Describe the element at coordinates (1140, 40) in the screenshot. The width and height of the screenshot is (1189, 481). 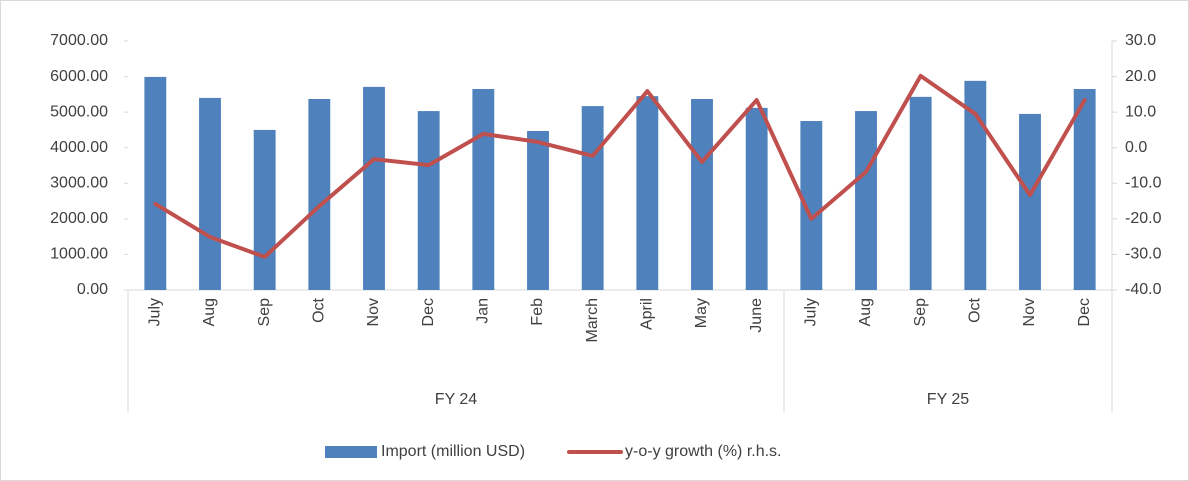
I see `y2-tick-label: 30.0` at that location.